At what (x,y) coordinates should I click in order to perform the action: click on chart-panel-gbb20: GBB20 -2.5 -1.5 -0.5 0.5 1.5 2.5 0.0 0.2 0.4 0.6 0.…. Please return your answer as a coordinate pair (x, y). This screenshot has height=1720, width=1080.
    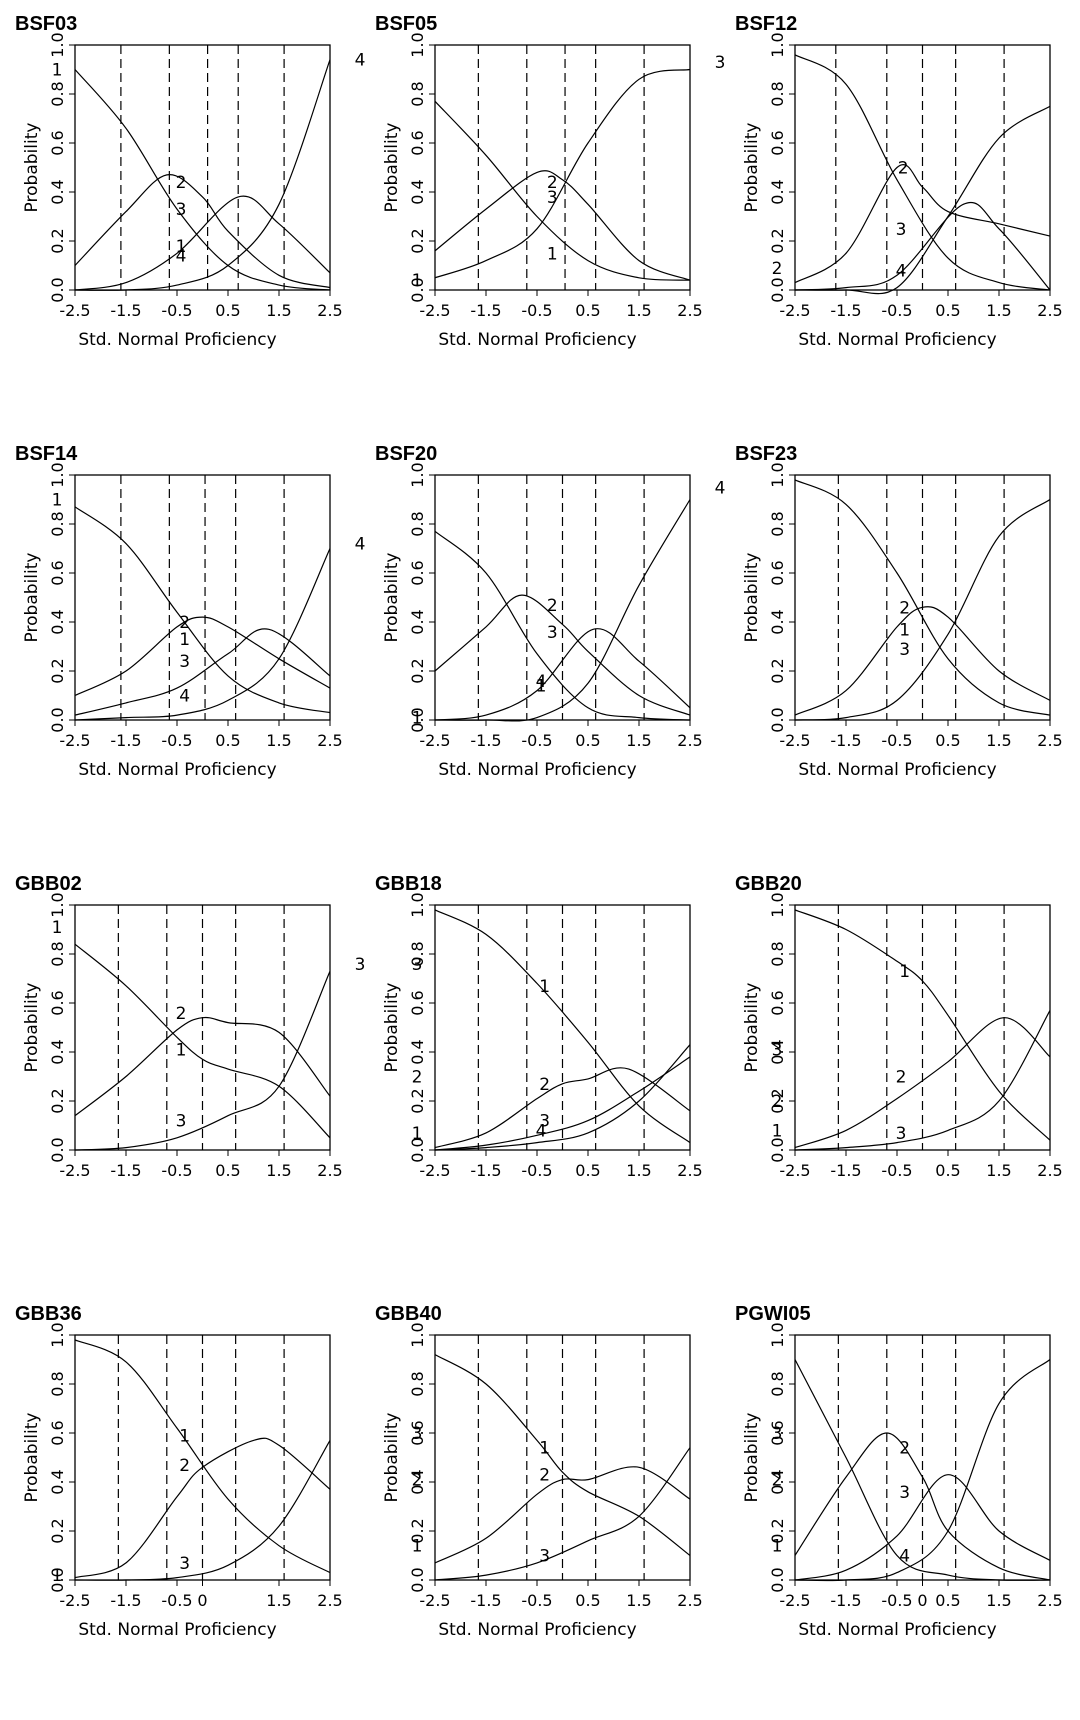
    Looking at the image, I should click on (900, 1075).